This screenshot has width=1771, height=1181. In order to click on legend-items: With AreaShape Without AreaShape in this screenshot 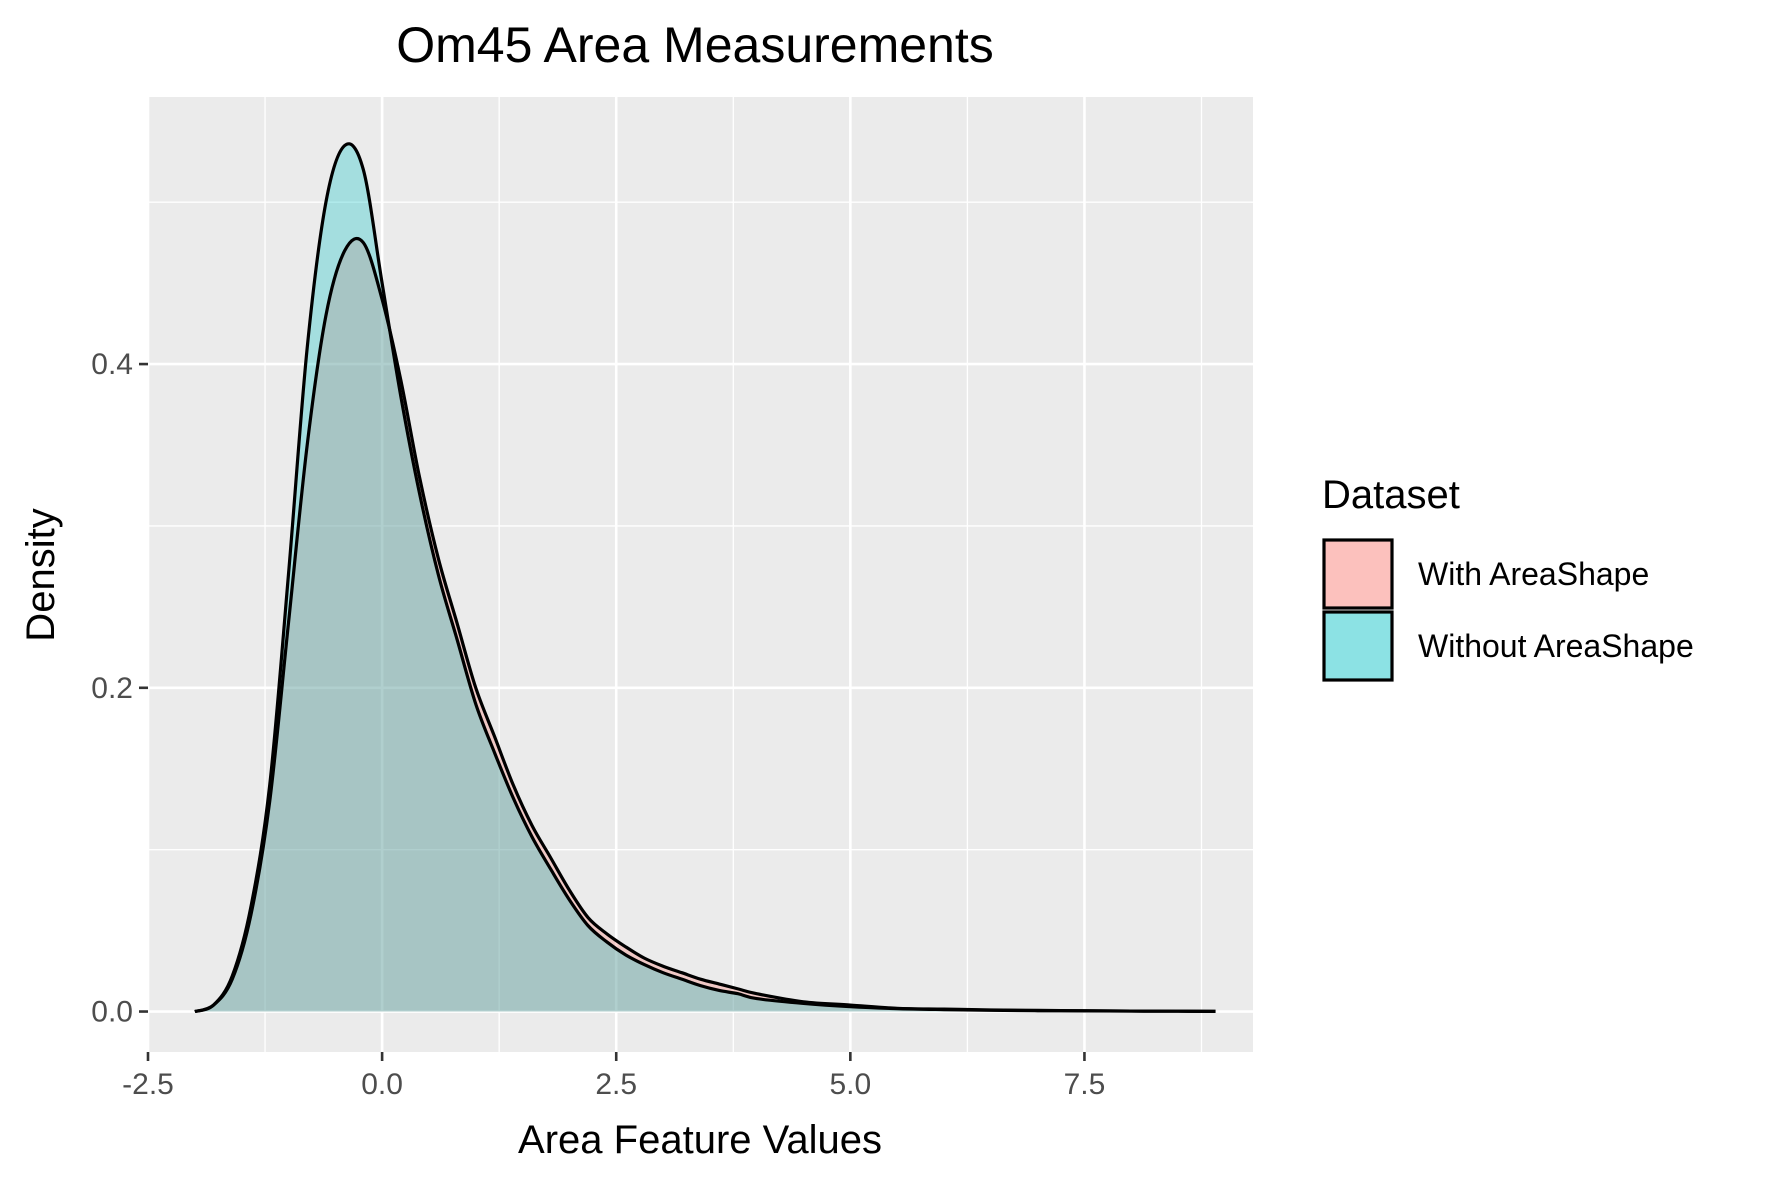, I will do `click(1508, 610)`.